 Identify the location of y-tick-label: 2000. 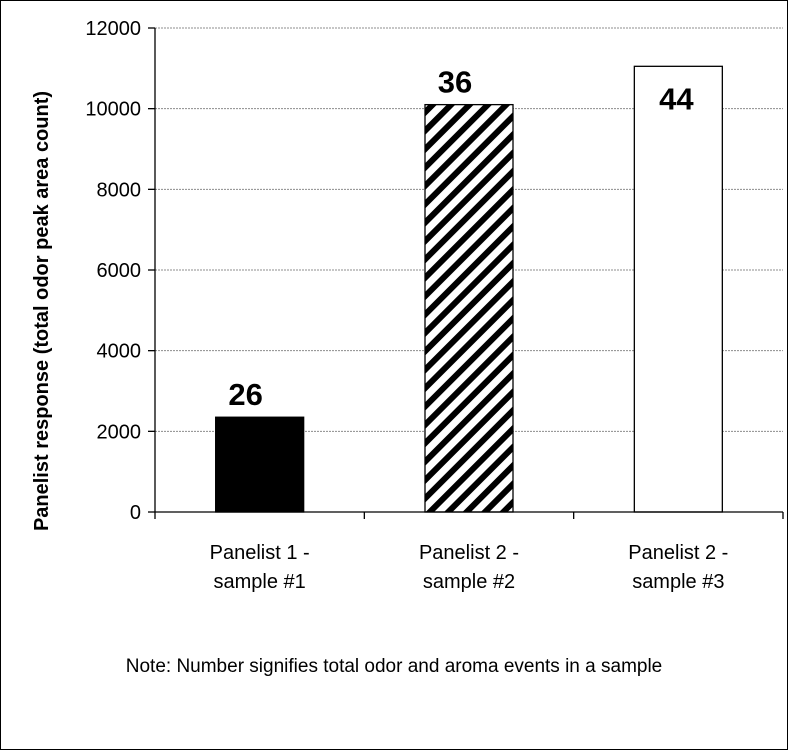
(119, 432).